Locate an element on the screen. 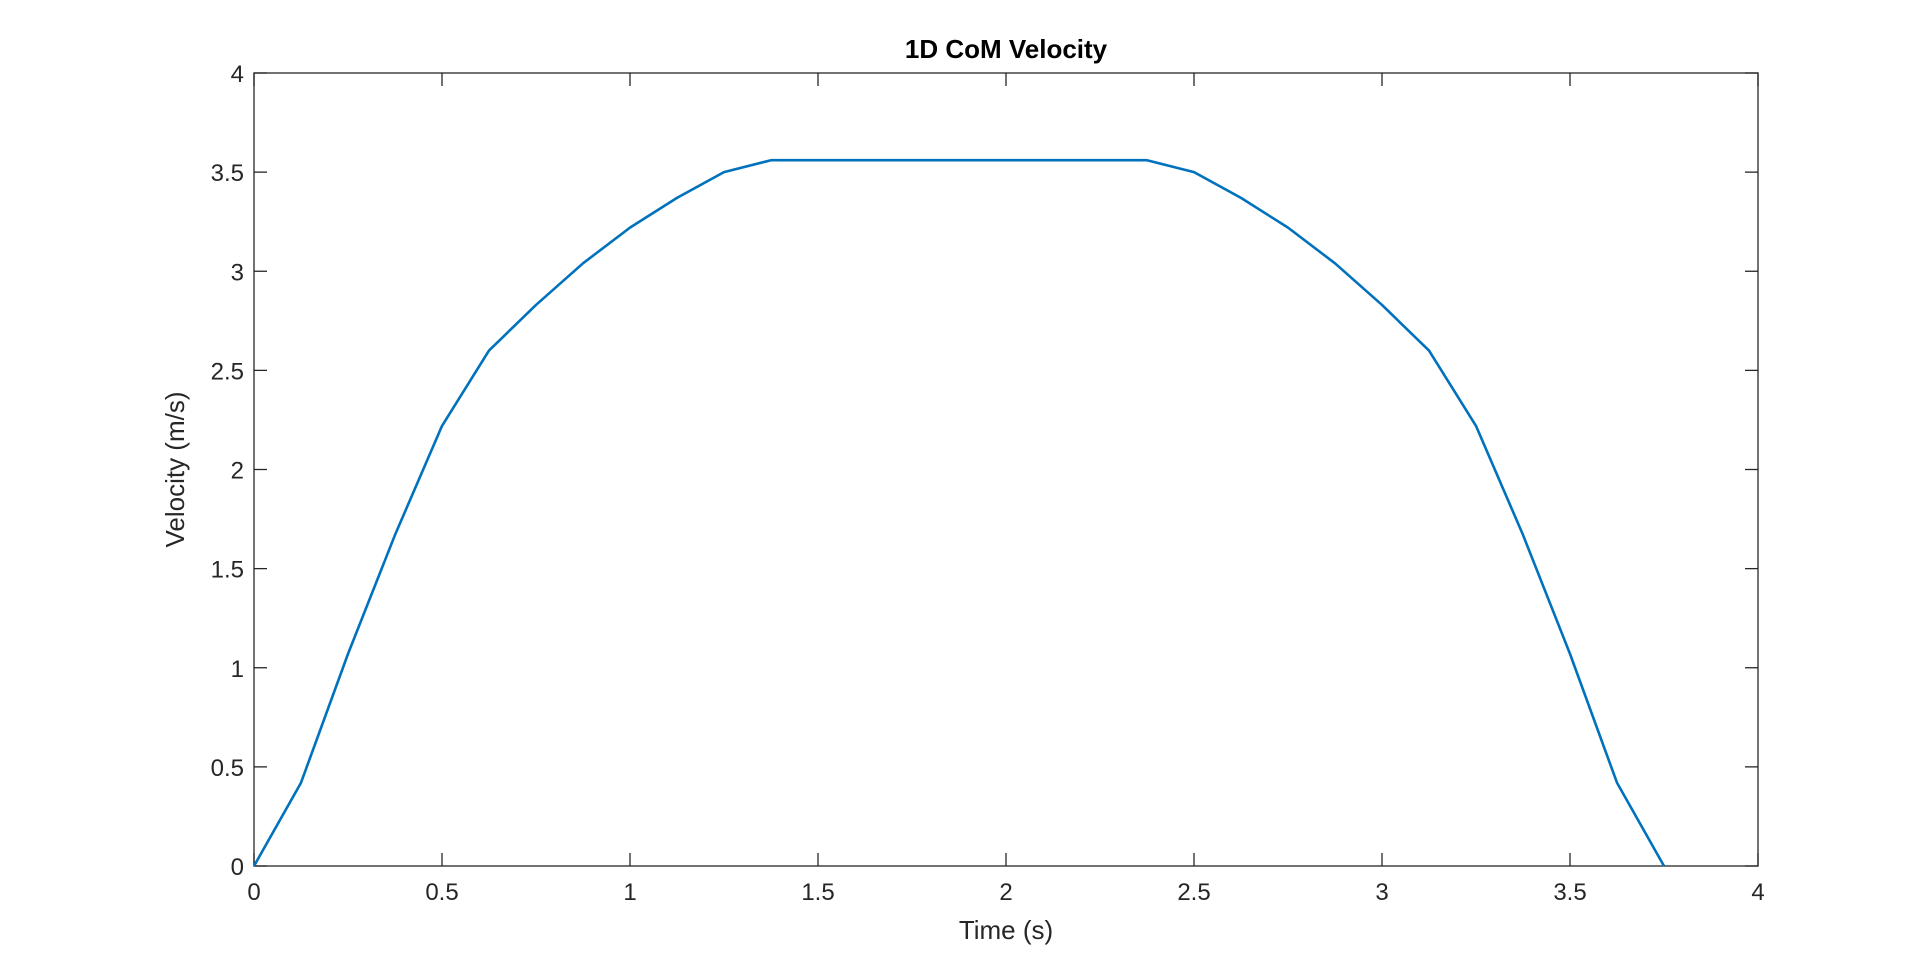 The width and height of the screenshot is (1920, 963). y-tick-label: 2 is located at coordinates (237, 471).